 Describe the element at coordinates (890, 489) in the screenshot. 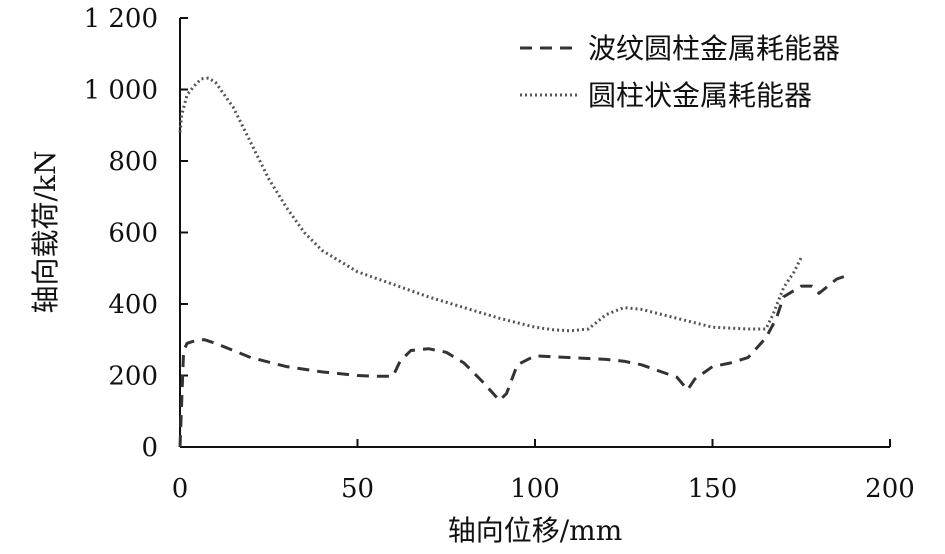

I see `x-tick-label: 200` at that location.